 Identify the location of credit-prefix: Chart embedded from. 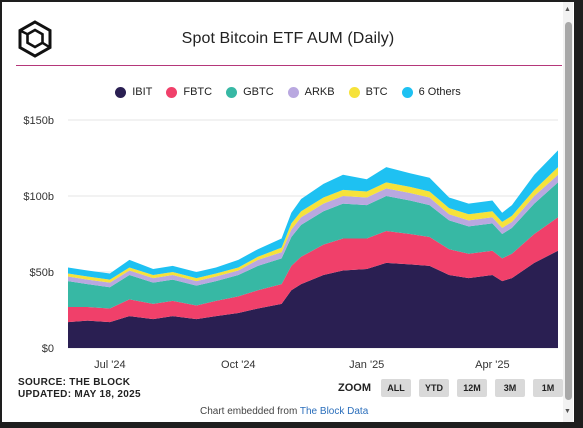
(249, 411).